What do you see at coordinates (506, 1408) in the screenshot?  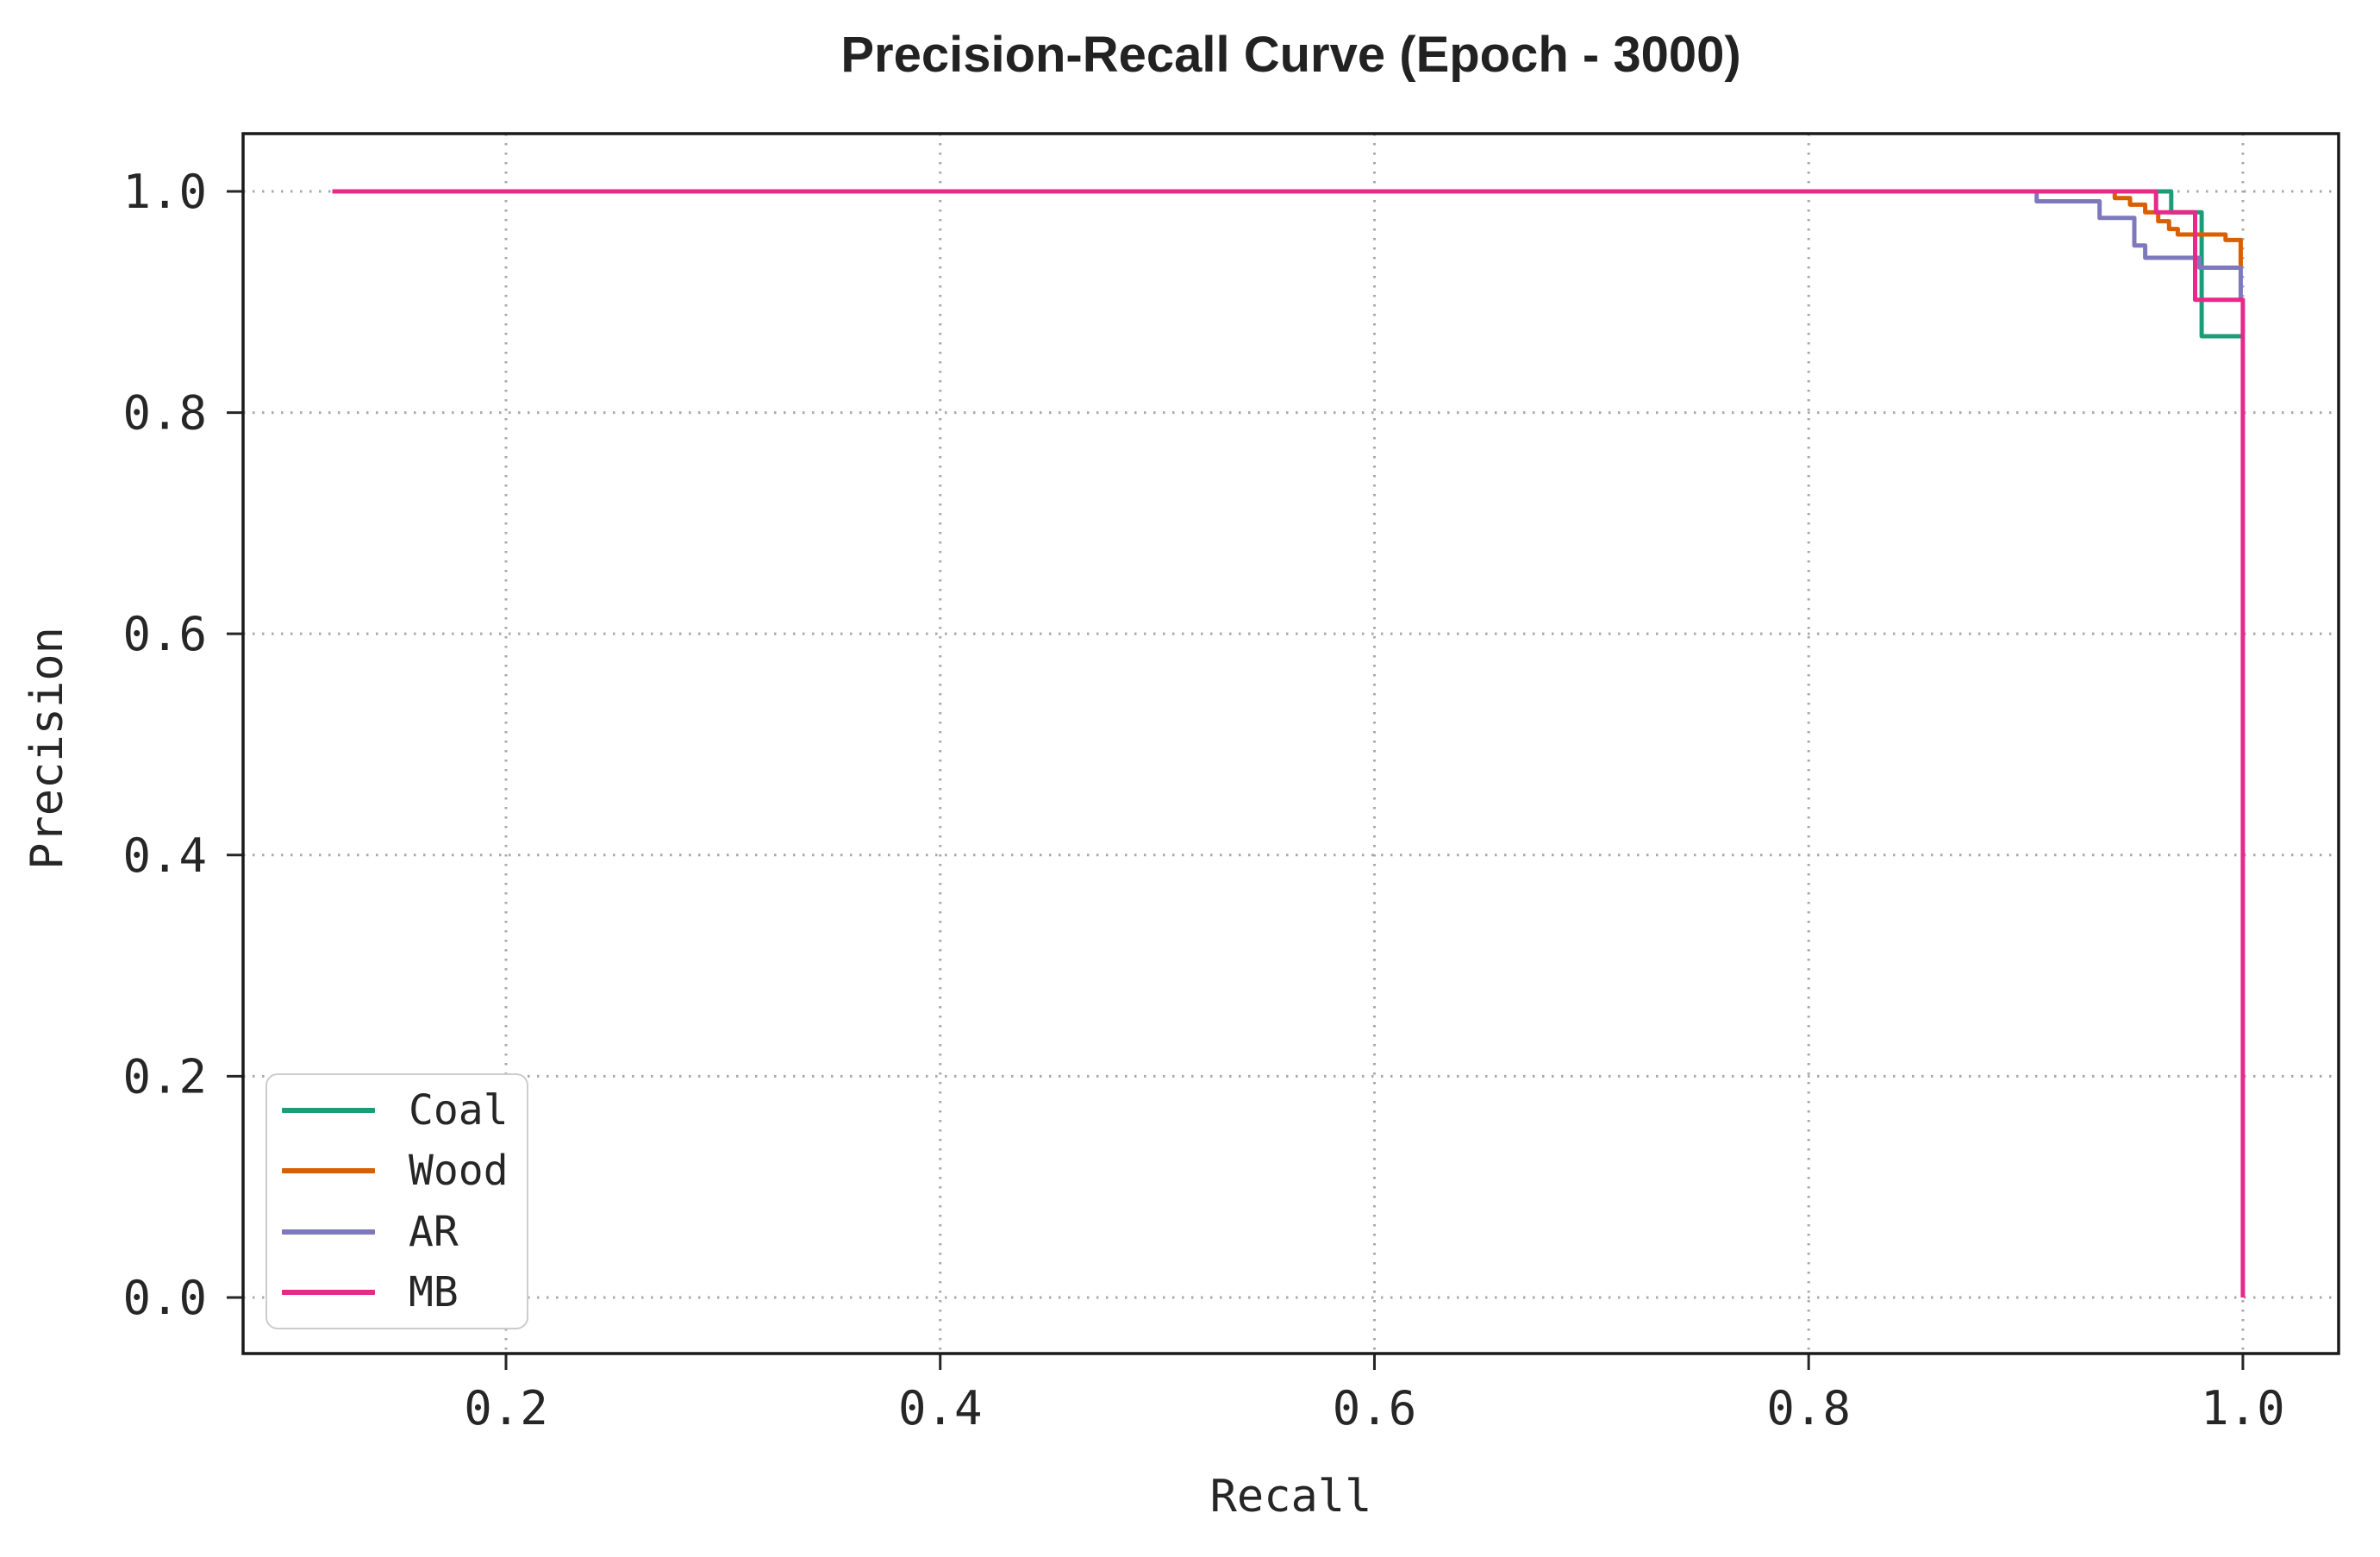 I see `x-tick-label: 0.2` at bounding box center [506, 1408].